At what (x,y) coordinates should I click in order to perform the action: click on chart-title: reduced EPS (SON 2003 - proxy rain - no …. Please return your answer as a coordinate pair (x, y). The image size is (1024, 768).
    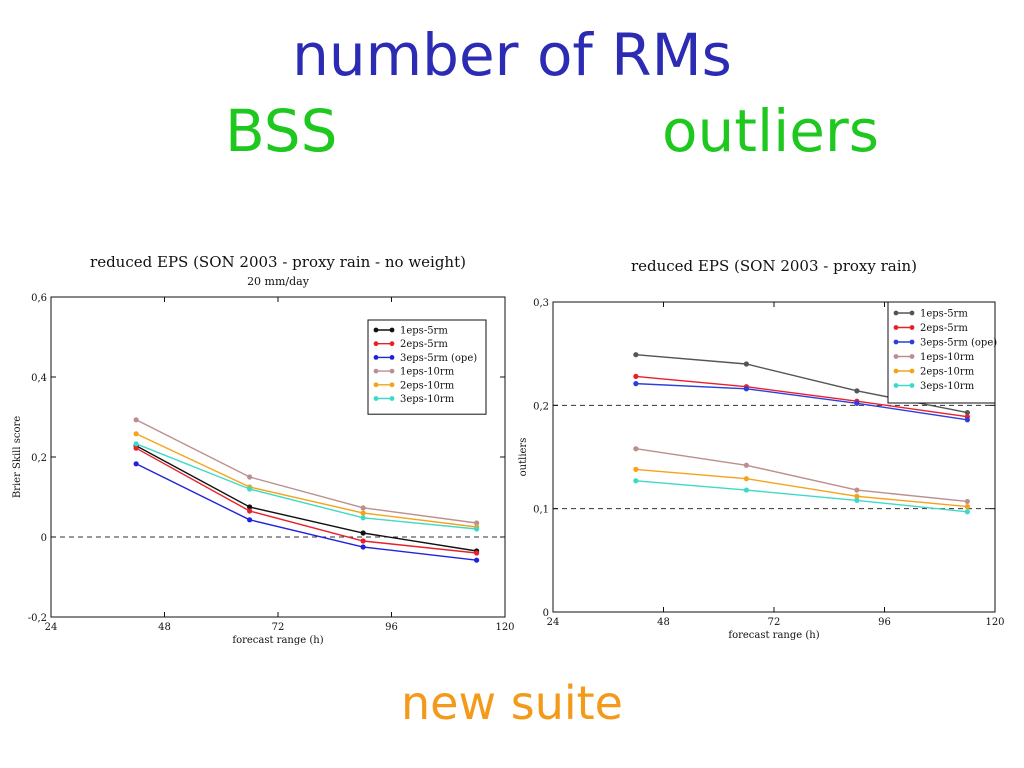
    Looking at the image, I should click on (278, 262).